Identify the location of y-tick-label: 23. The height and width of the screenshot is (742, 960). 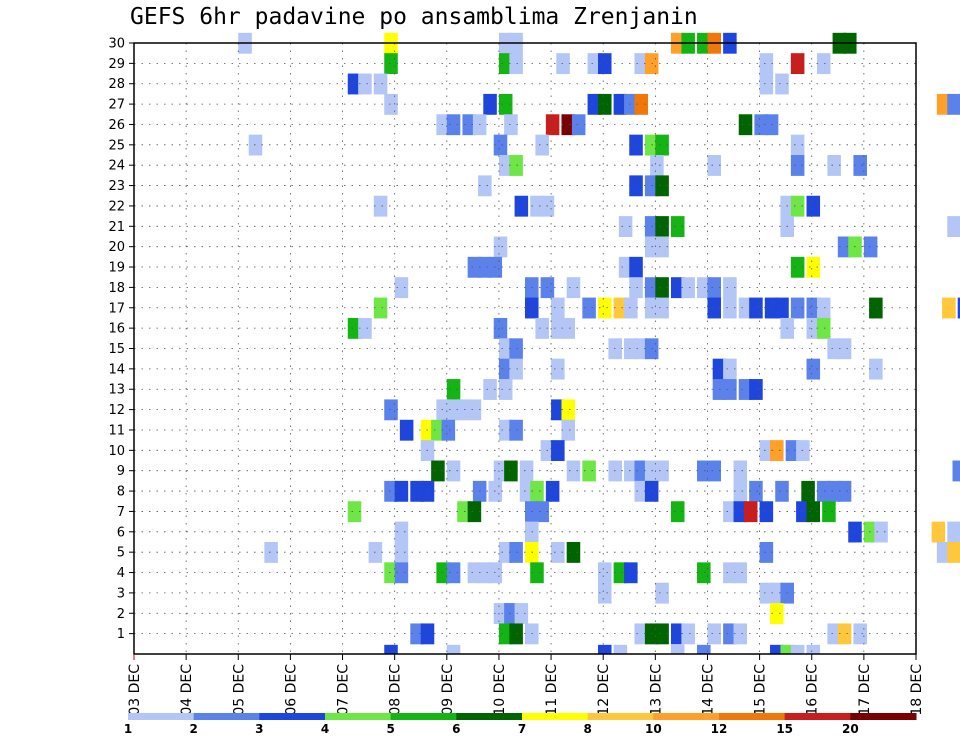
(116, 186).